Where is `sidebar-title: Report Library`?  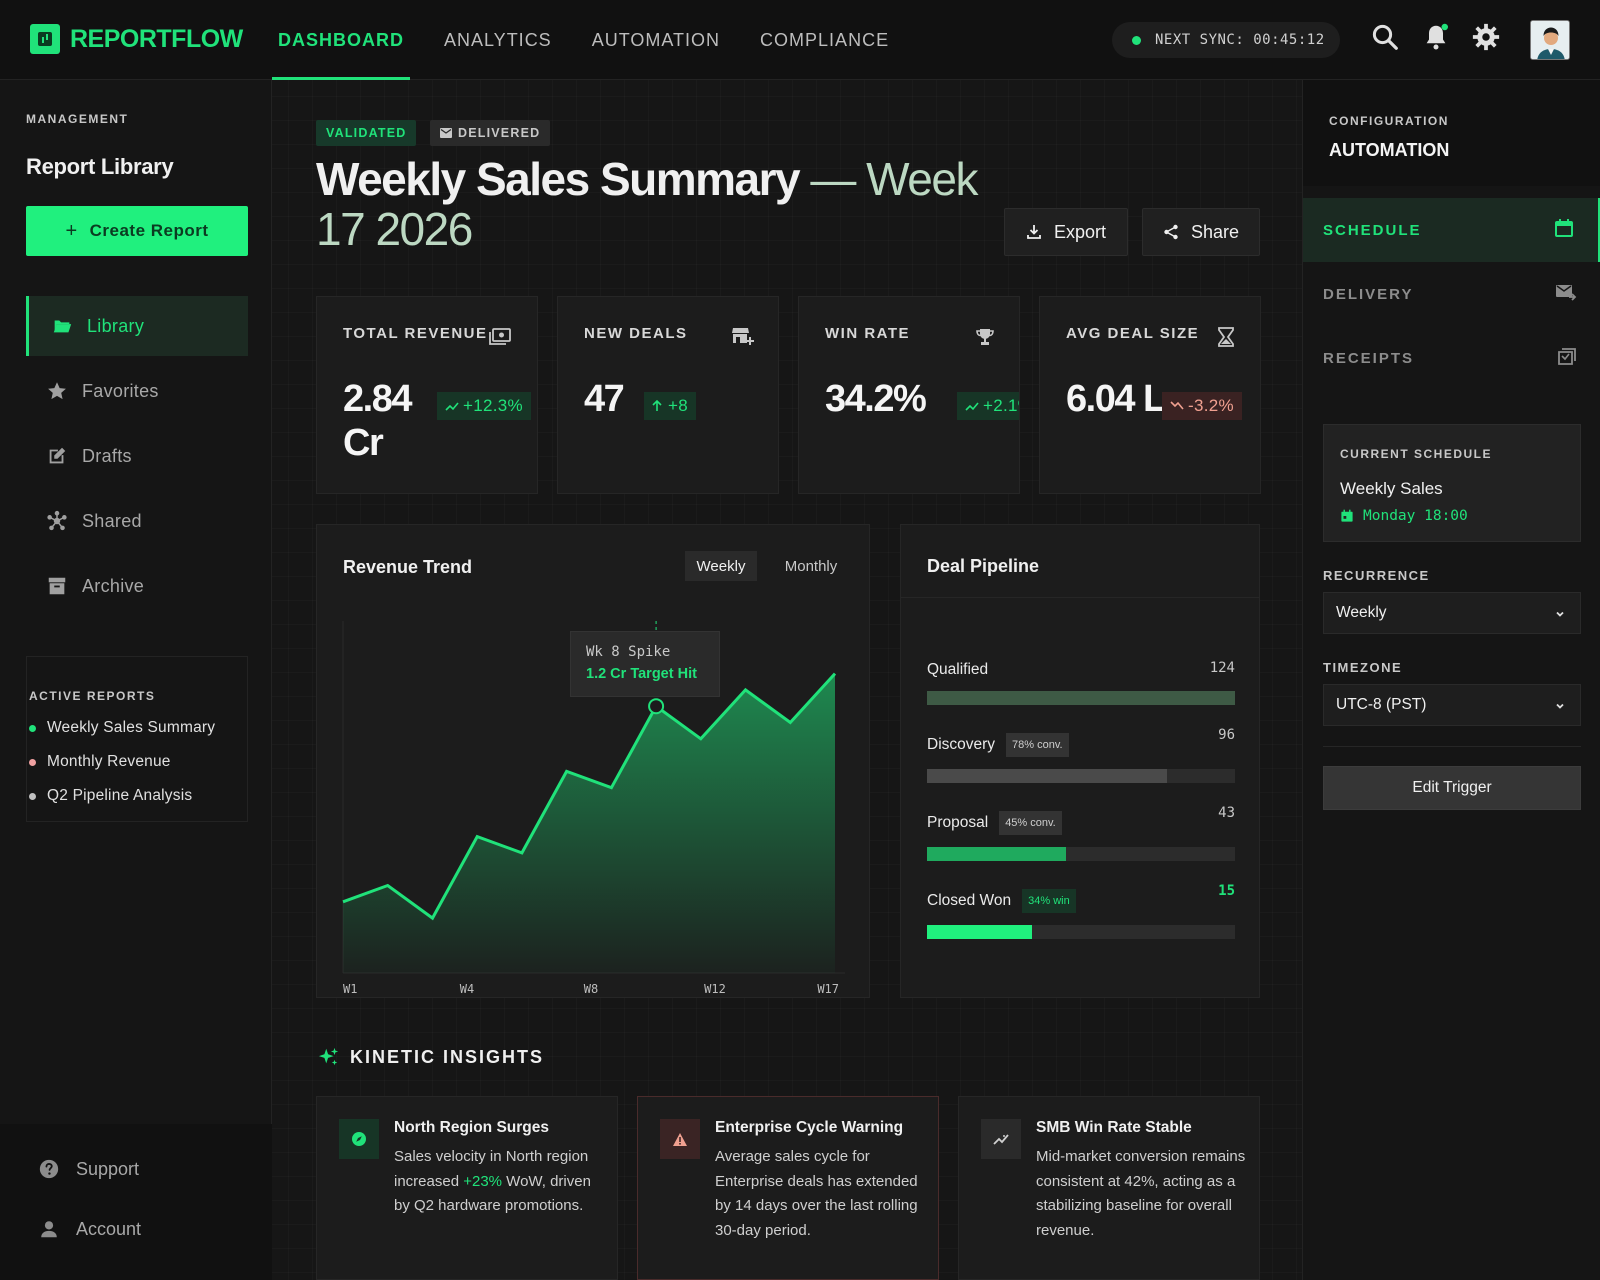
sidebar-title: Report Library is located at coordinates (100, 166).